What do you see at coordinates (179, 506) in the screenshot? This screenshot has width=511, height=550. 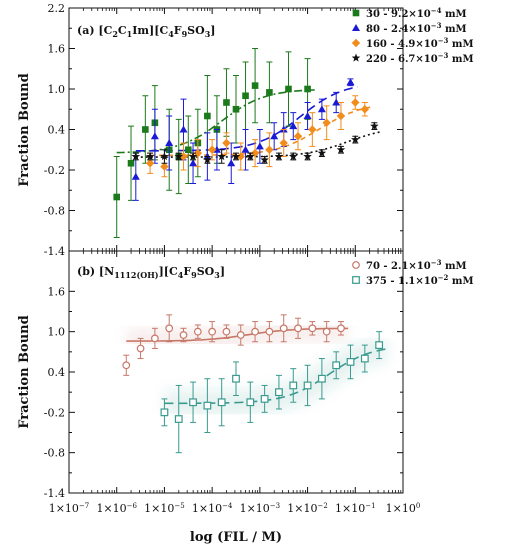 I see `text-part: −5` at bounding box center [179, 506].